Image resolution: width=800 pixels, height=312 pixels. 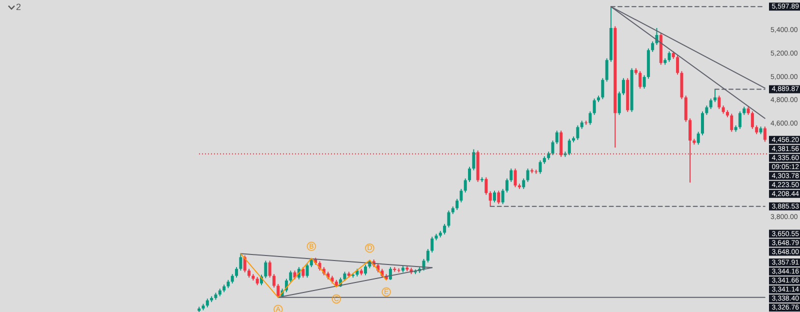 I want to click on text: 2, so click(x=19, y=7).